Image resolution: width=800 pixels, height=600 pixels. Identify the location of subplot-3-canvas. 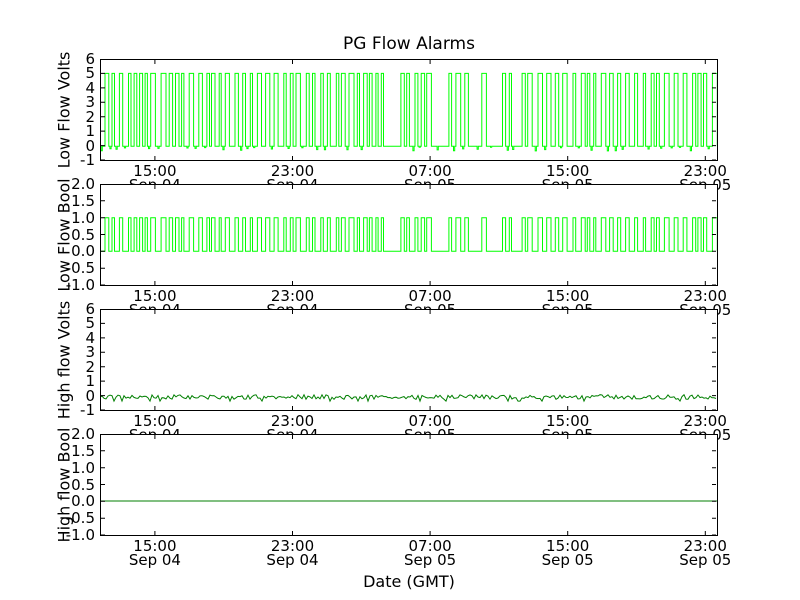
(409, 360).